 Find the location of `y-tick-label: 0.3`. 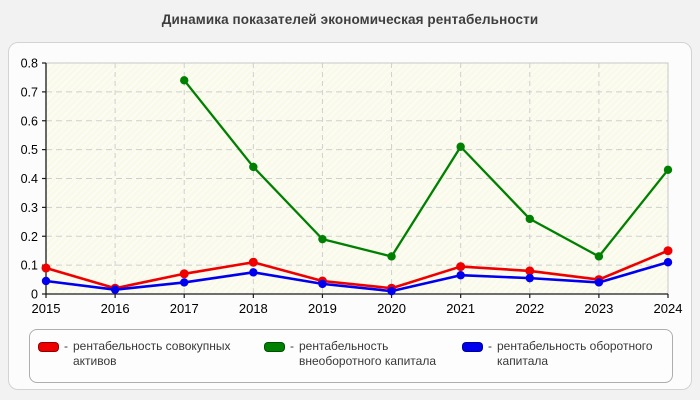

y-tick-label: 0.3 is located at coordinates (29, 208).